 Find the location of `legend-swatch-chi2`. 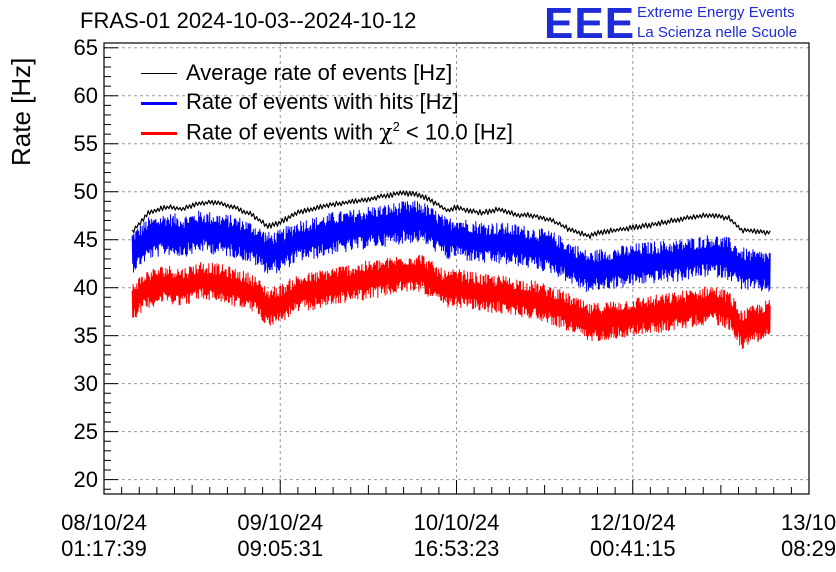

legend-swatch-chi2 is located at coordinates (159, 133).